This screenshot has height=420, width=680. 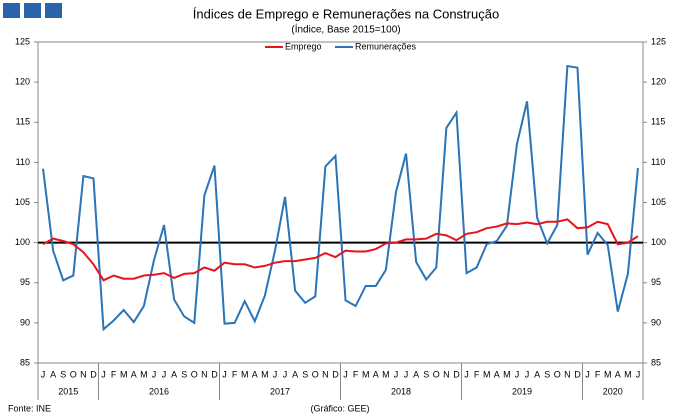 What do you see at coordinates (656, 322) in the screenshot?
I see `y2-tick-label: 90` at bounding box center [656, 322].